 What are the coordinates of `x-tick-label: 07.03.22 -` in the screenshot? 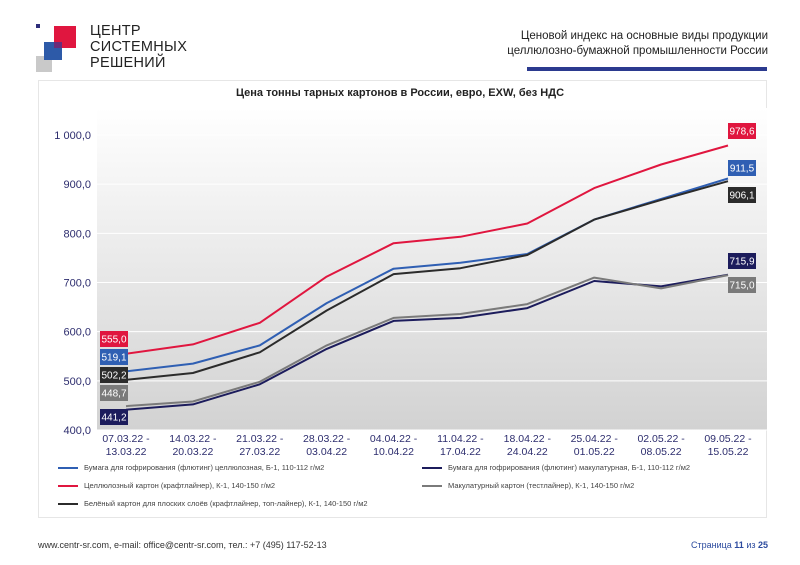 It's located at (126, 439).